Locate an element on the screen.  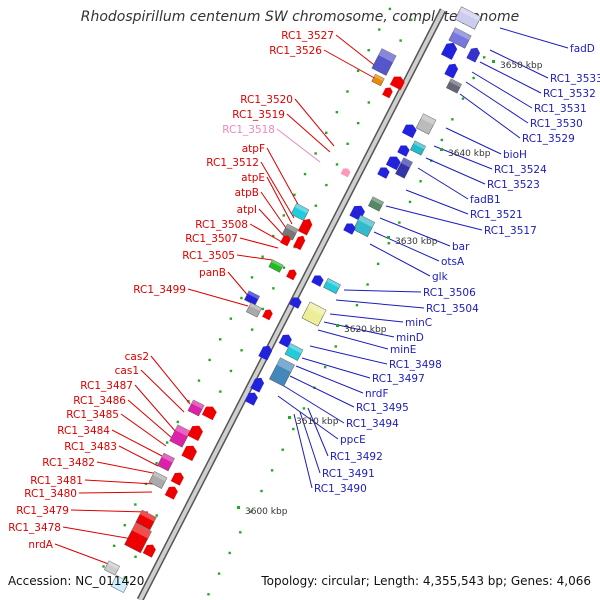
gene-label-right: RC1_3495 is located at coordinates (382, 408).